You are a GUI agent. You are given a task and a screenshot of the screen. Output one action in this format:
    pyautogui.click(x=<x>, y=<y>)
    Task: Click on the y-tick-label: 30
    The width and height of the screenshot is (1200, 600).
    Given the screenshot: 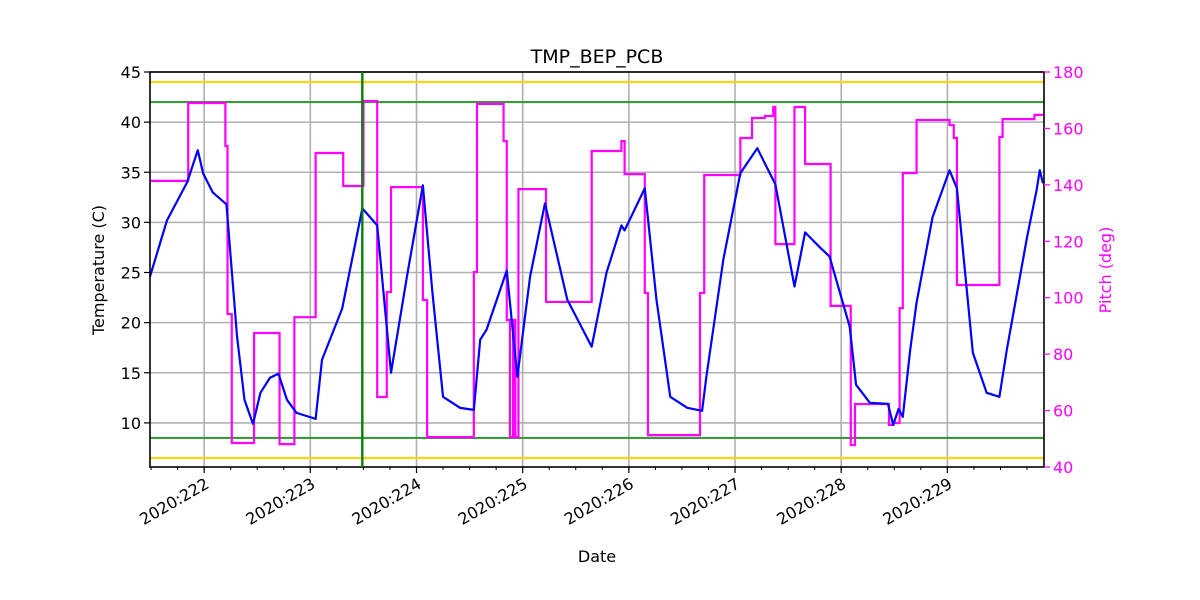 What is the action you would take?
    pyautogui.click(x=131, y=222)
    